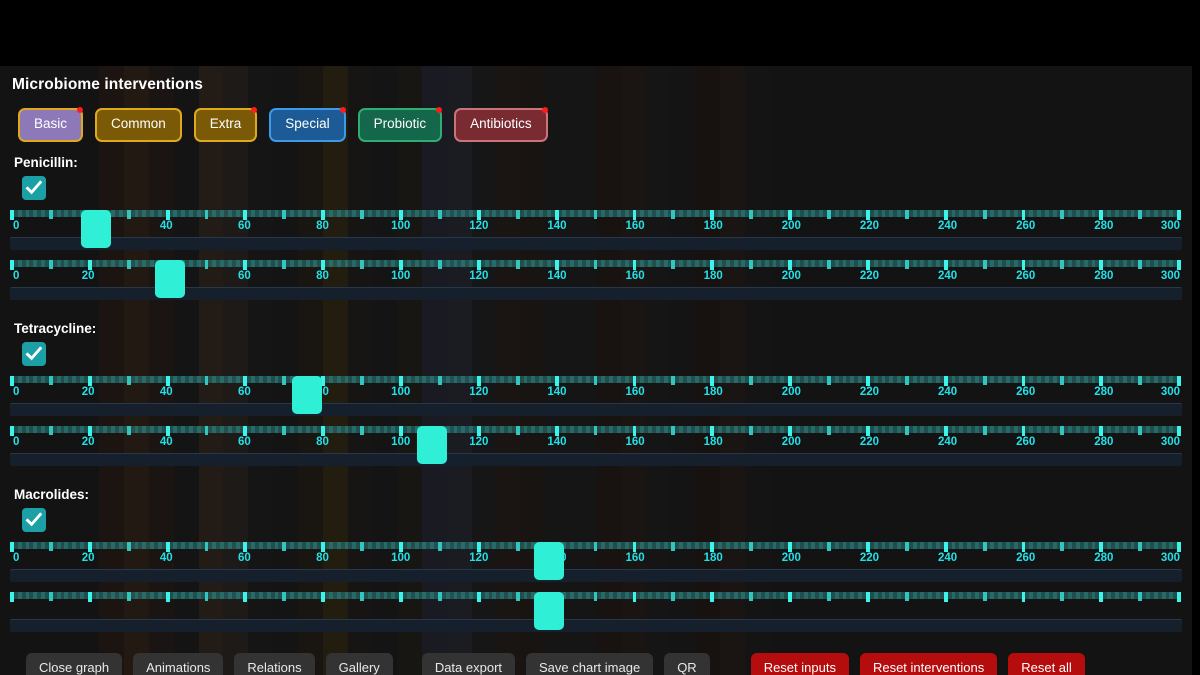 This screenshot has height=675, width=1200. What do you see at coordinates (869, 441) in the screenshot?
I see `scale-label: 220` at bounding box center [869, 441].